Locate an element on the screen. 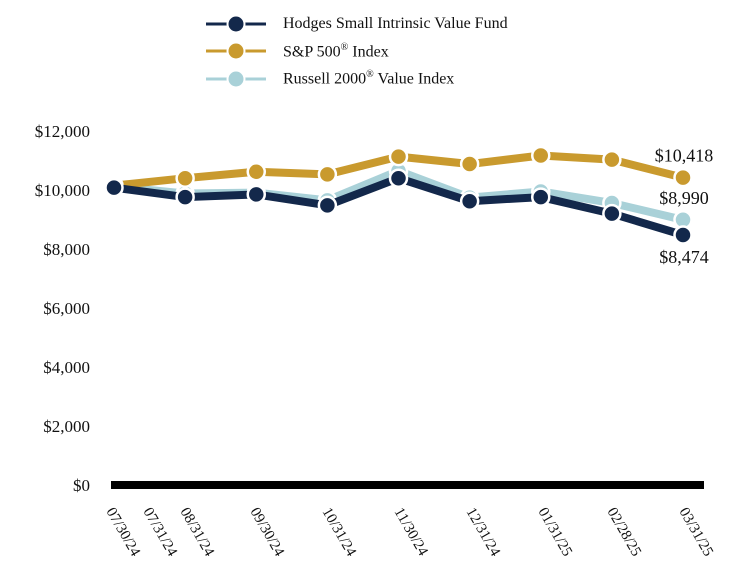  legend-suffix-russell: Value Index is located at coordinates (414, 79).